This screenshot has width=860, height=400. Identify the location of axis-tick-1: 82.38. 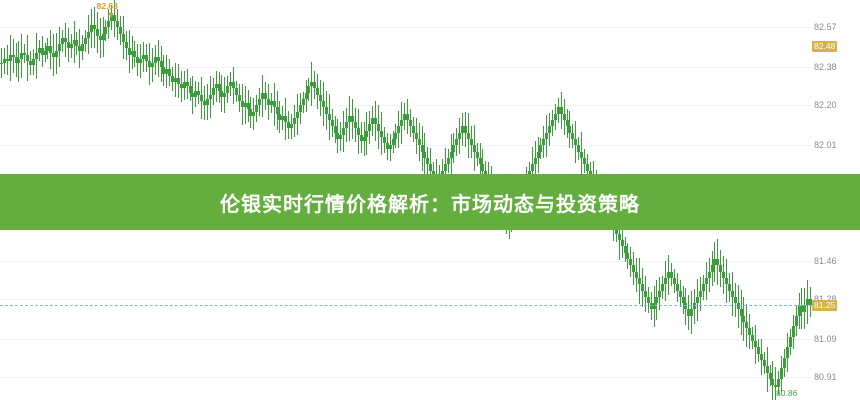
(825, 67).